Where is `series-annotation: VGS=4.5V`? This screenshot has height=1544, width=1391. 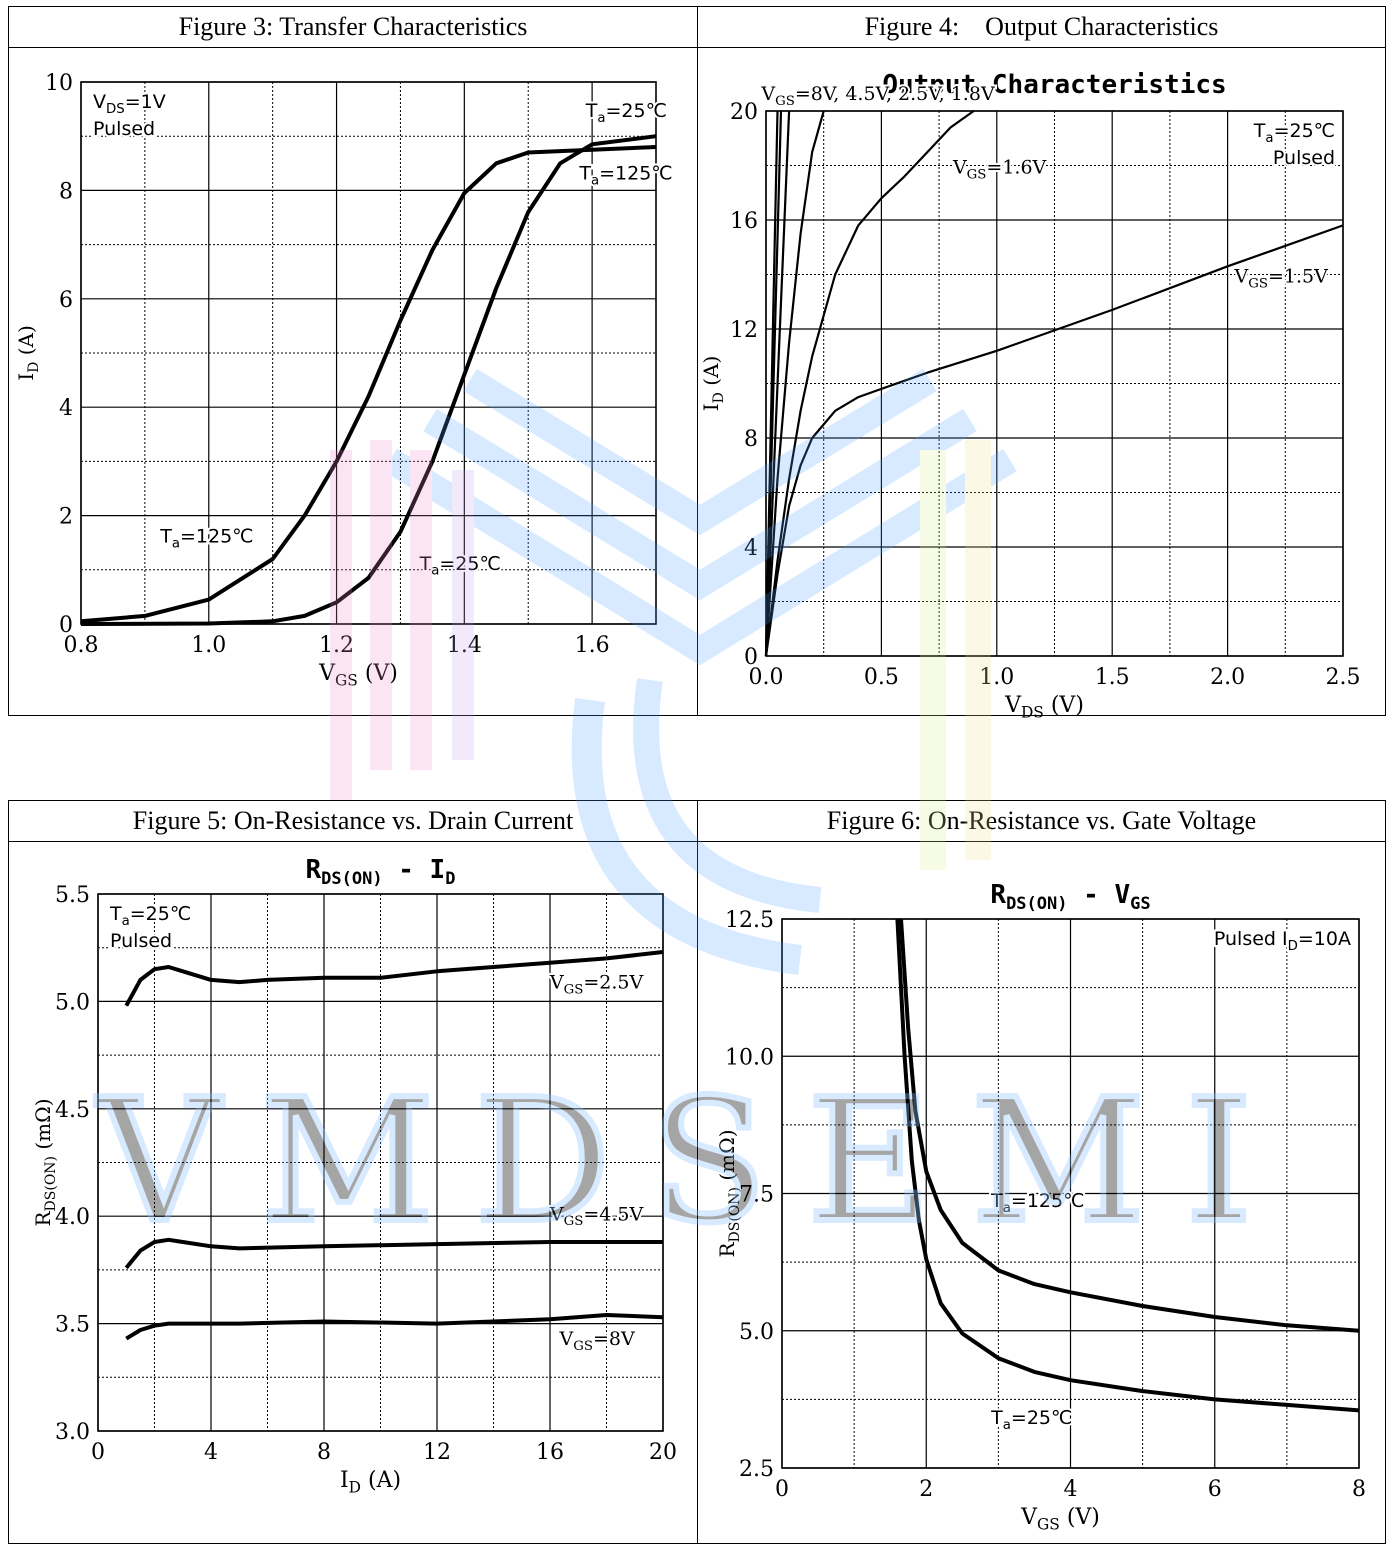 series-annotation: VGS=4.5V is located at coordinates (596, 1216).